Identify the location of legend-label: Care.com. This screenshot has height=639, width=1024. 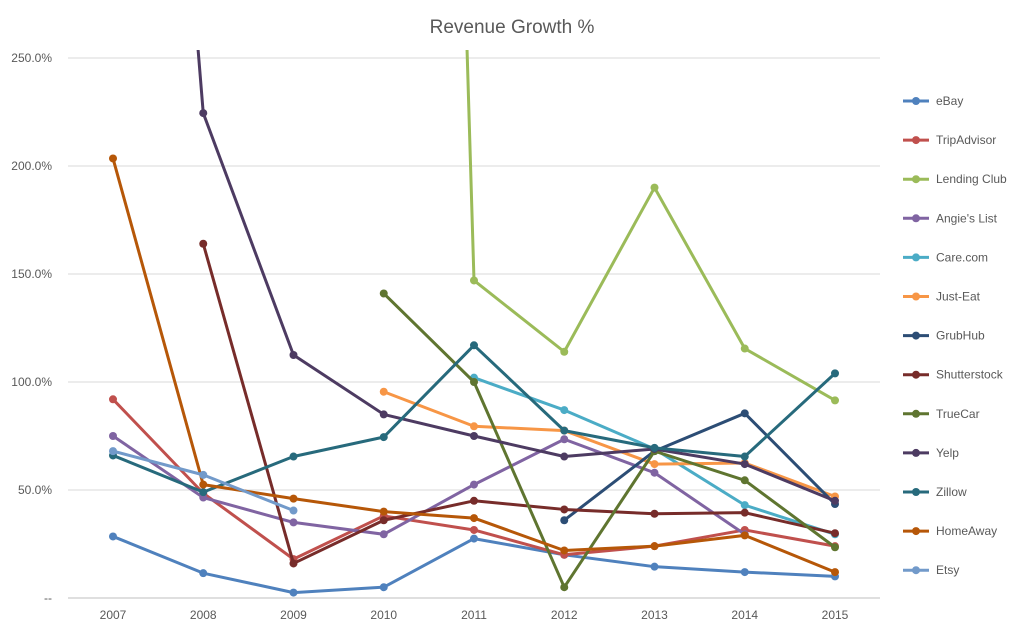
(962, 257).